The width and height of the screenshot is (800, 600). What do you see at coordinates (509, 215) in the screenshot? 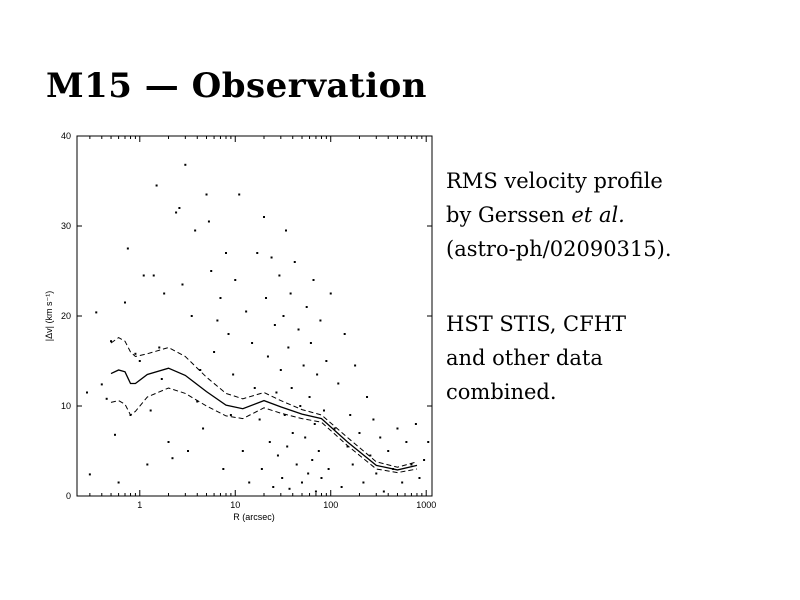
I see `caption-line-2-prefix: by Gerssen` at bounding box center [509, 215].